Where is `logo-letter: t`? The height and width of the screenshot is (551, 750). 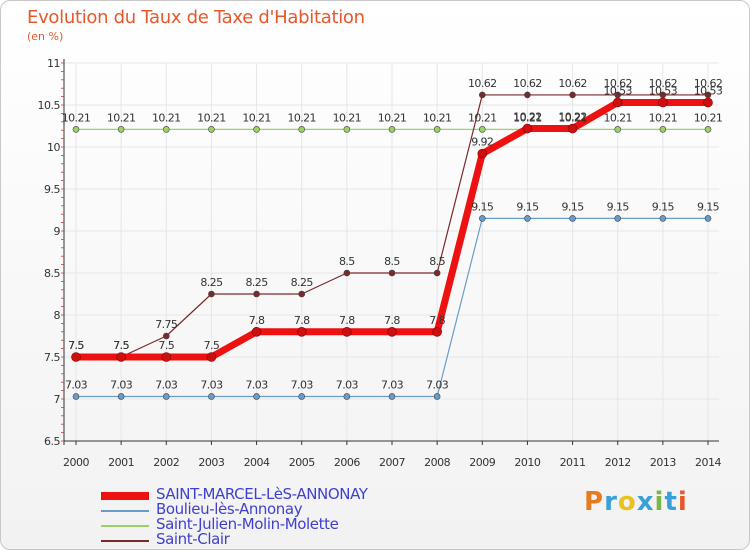 logo-letter: t is located at coordinates (671, 502).